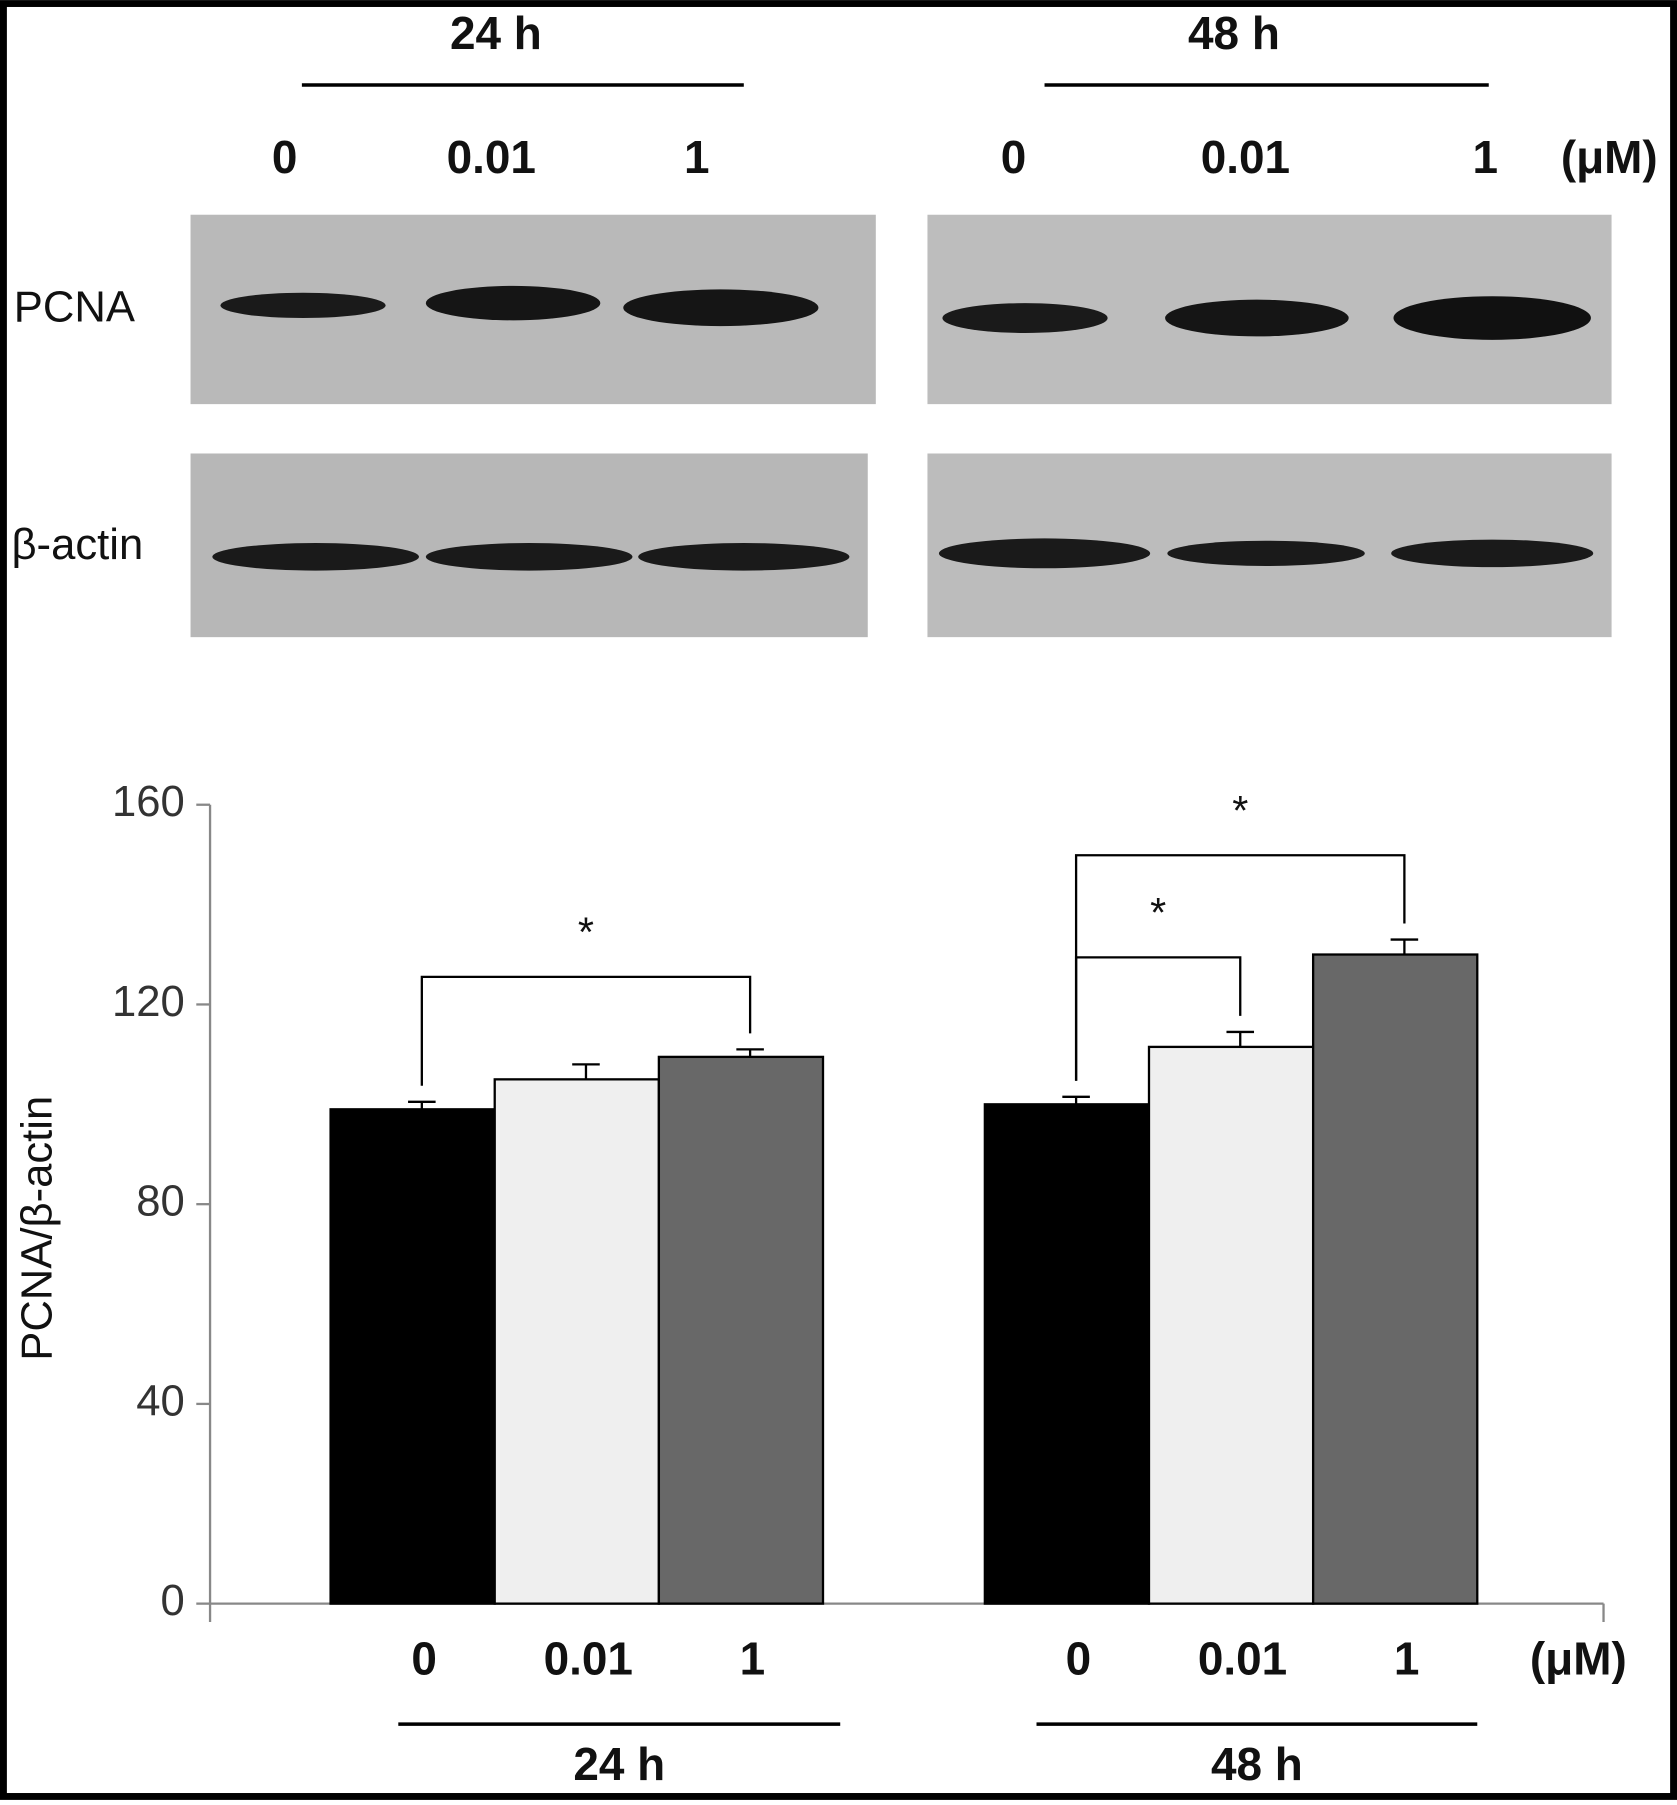 Image resolution: width=1677 pixels, height=1805 pixels. Describe the element at coordinates (148, 802) in the screenshot. I see `y-tick-label: 160` at that location.